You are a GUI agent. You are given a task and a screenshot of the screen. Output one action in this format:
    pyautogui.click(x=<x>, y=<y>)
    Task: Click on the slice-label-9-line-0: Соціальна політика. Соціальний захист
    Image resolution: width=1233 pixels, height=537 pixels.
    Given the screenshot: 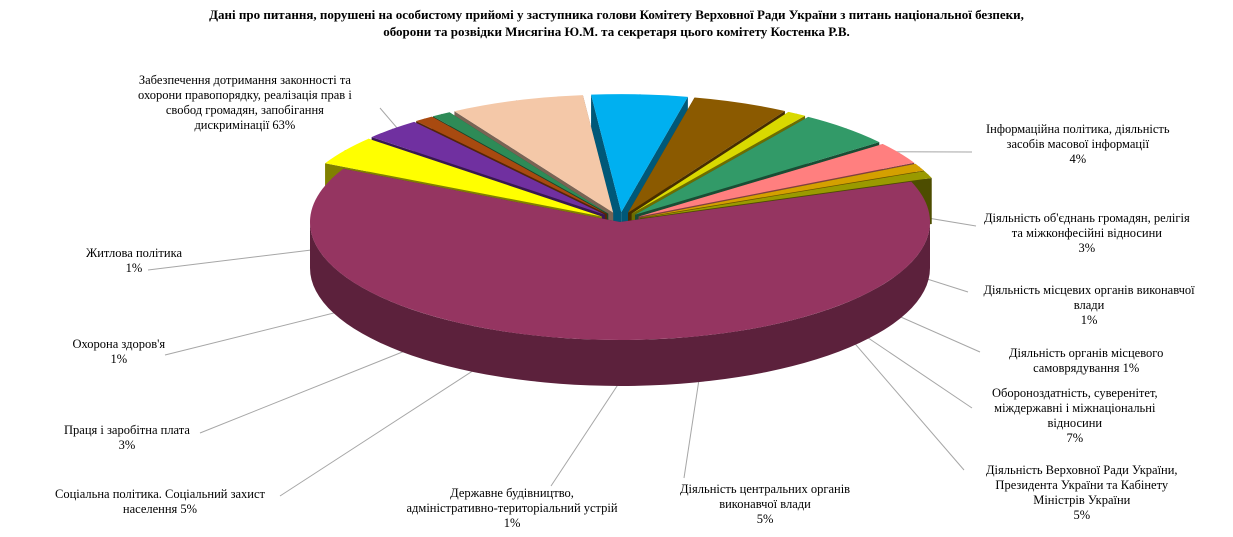 What is the action you would take?
    pyautogui.click(x=160, y=494)
    